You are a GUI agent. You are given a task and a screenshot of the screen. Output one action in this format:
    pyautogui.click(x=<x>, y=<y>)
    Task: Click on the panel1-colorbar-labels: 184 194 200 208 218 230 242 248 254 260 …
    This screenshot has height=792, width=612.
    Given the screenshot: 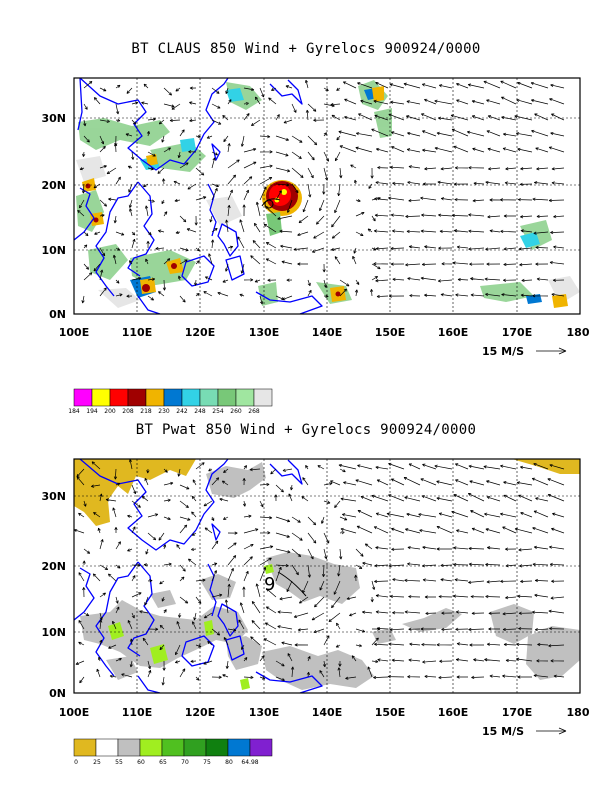 What is the action you would take?
    pyautogui.click(x=164, y=411)
    